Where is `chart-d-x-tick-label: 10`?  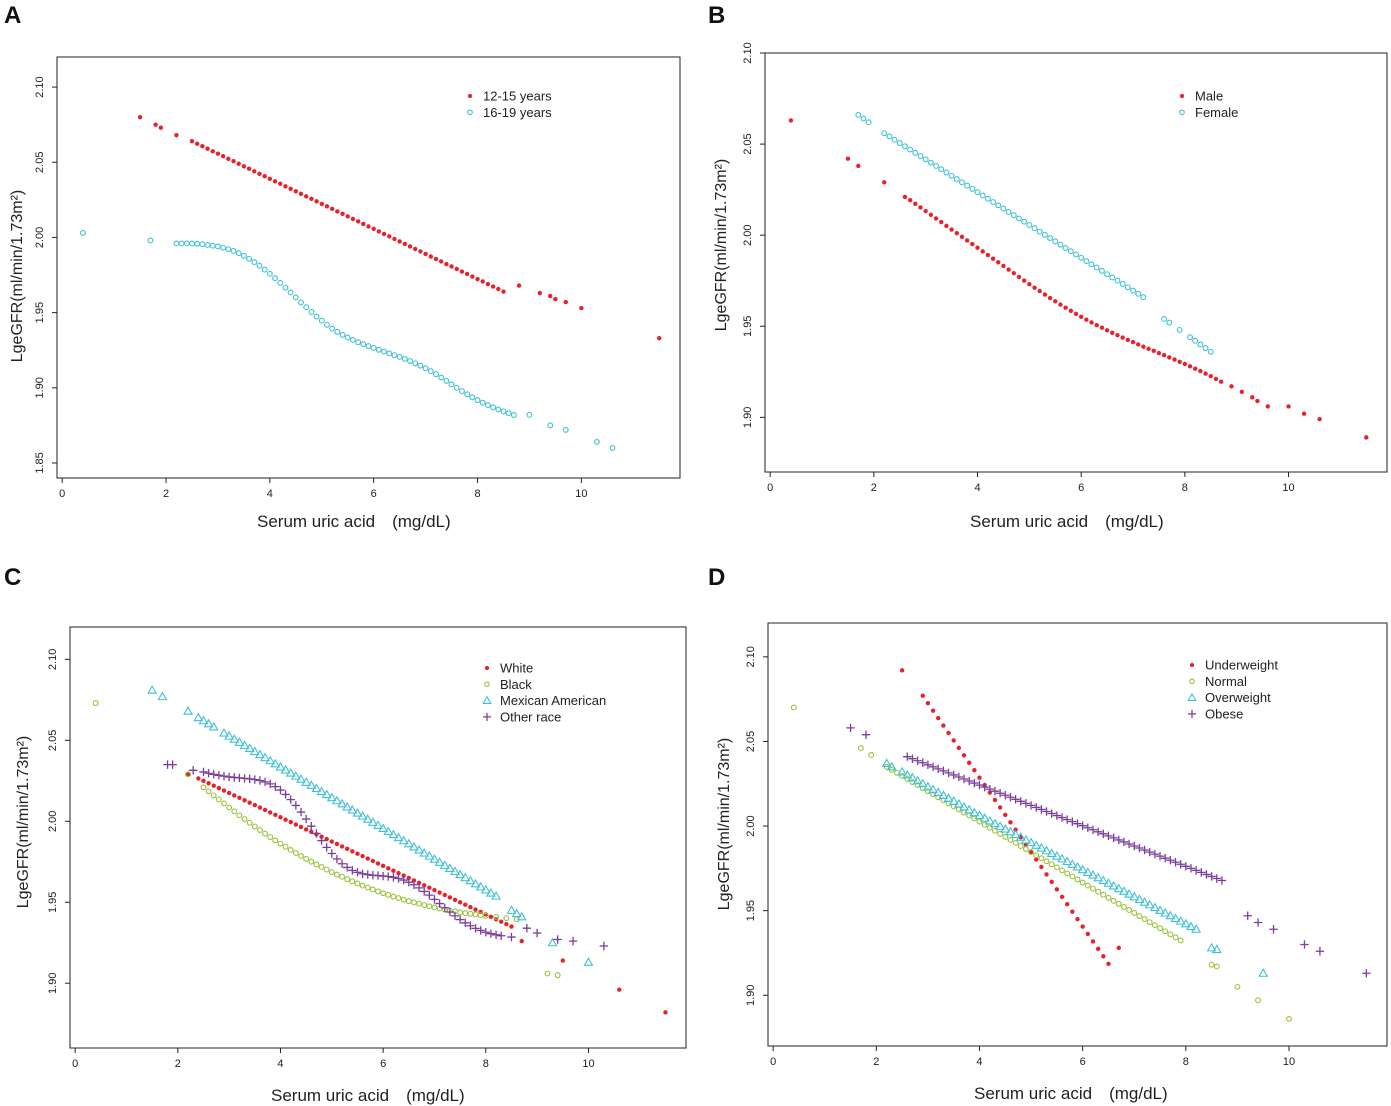 chart-d-x-tick-label: 10 is located at coordinates (1289, 1062).